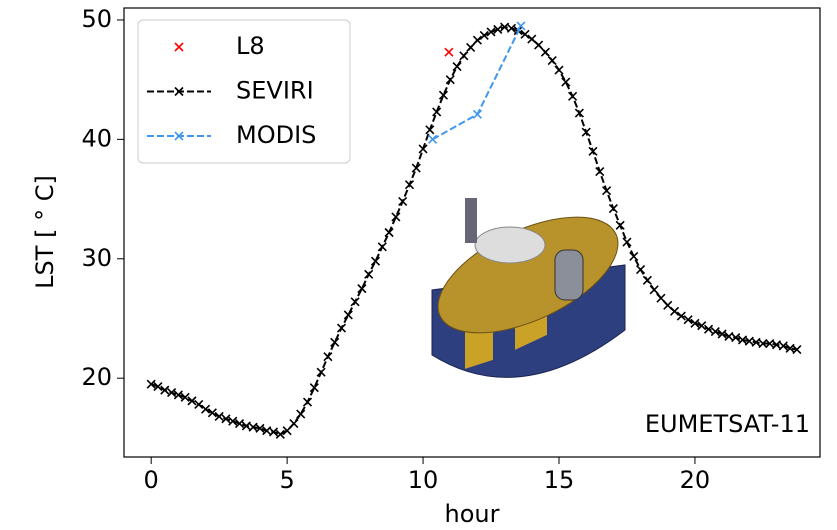 The width and height of the screenshot is (837, 530). What do you see at coordinates (96, 138) in the screenshot?
I see `y-tick-label: 40` at bounding box center [96, 138].